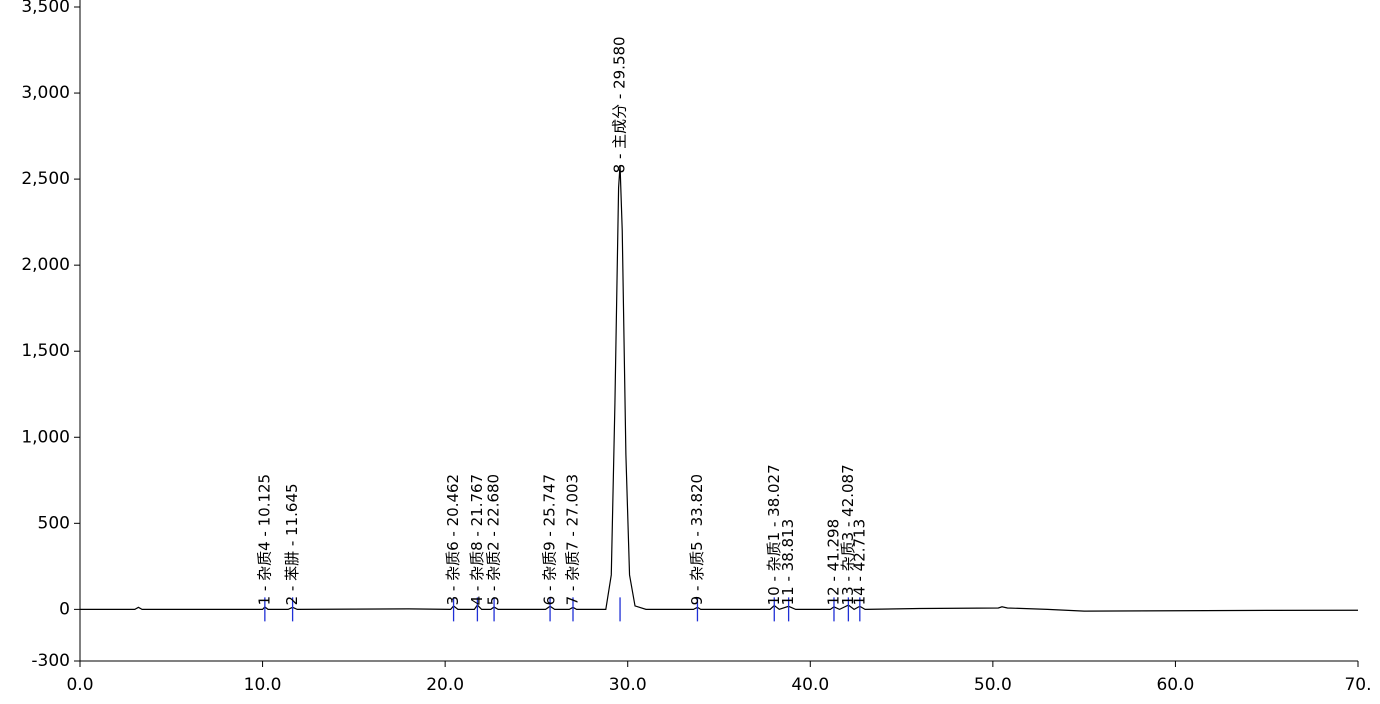 Image resolution: width=1380 pixels, height=704 pixels. Describe the element at coordinates (45, 437) in the screenshot. I see `y-tick-label: 1,000` at that location.